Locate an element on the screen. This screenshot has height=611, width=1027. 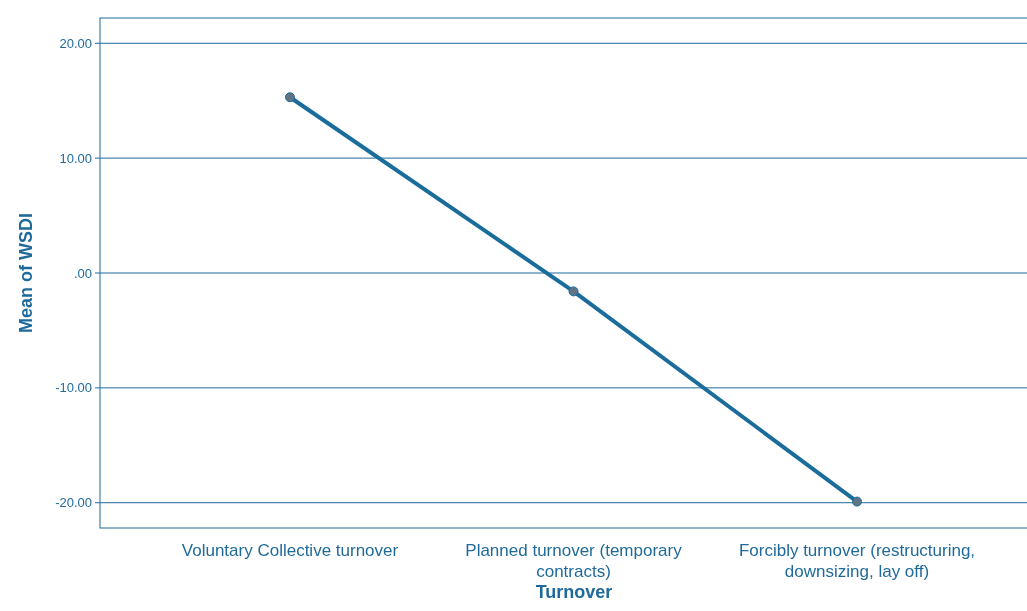
x-tick-label: Planned turnover (temporary contracts) is located at coordinates (574, 561).